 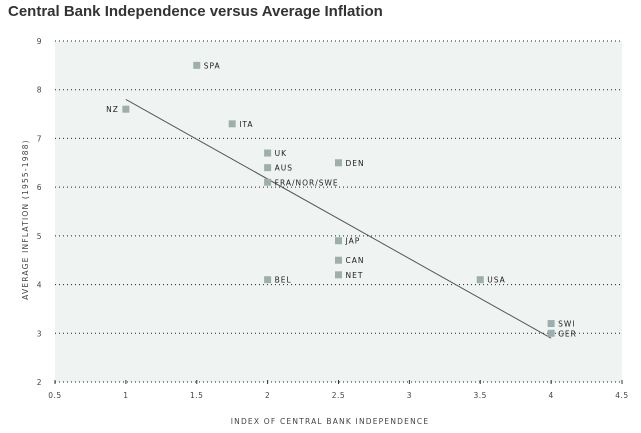 I want to click on y-tick-label: 9, so click(x=39, y=41).